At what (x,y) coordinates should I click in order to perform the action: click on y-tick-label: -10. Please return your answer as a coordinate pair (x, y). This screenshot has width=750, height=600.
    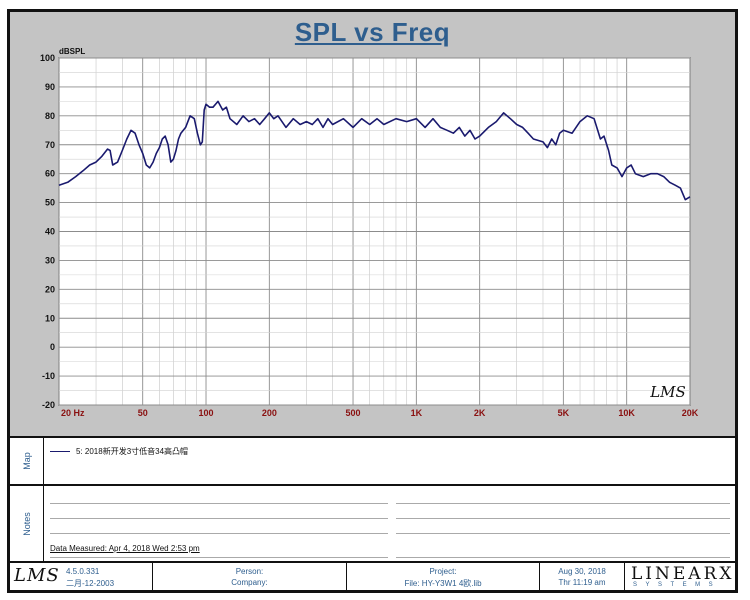
    Looking at the image, I should click on (48, 376).